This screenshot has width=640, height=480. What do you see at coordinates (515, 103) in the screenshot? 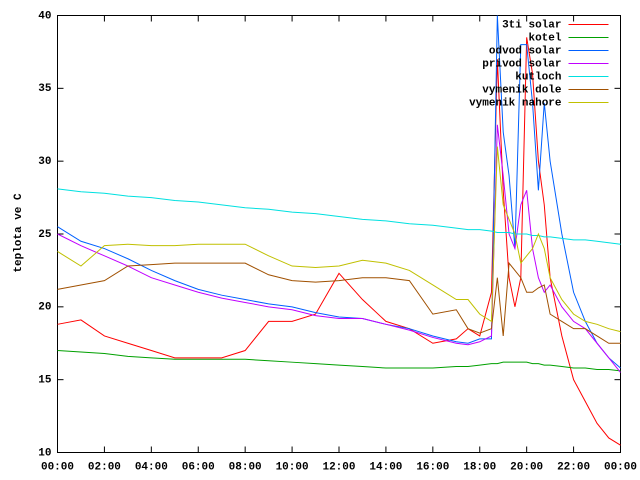
I see `legend-label: vymenik nahore` at bounding box center [515, 103].